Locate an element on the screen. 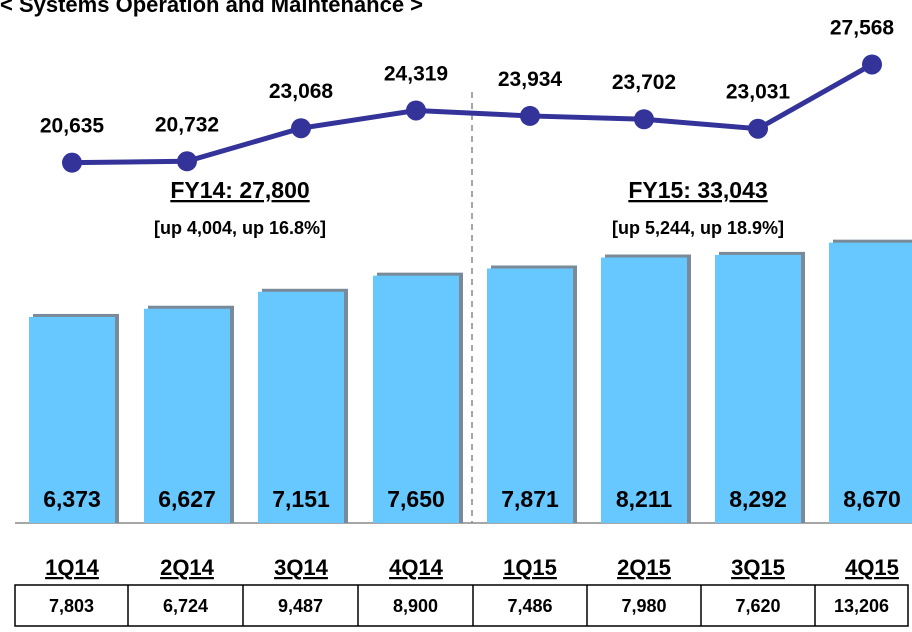 The width and height of the screenshot is (912, 632). table-cell: 7,980 is located at coordinates (643, 606).